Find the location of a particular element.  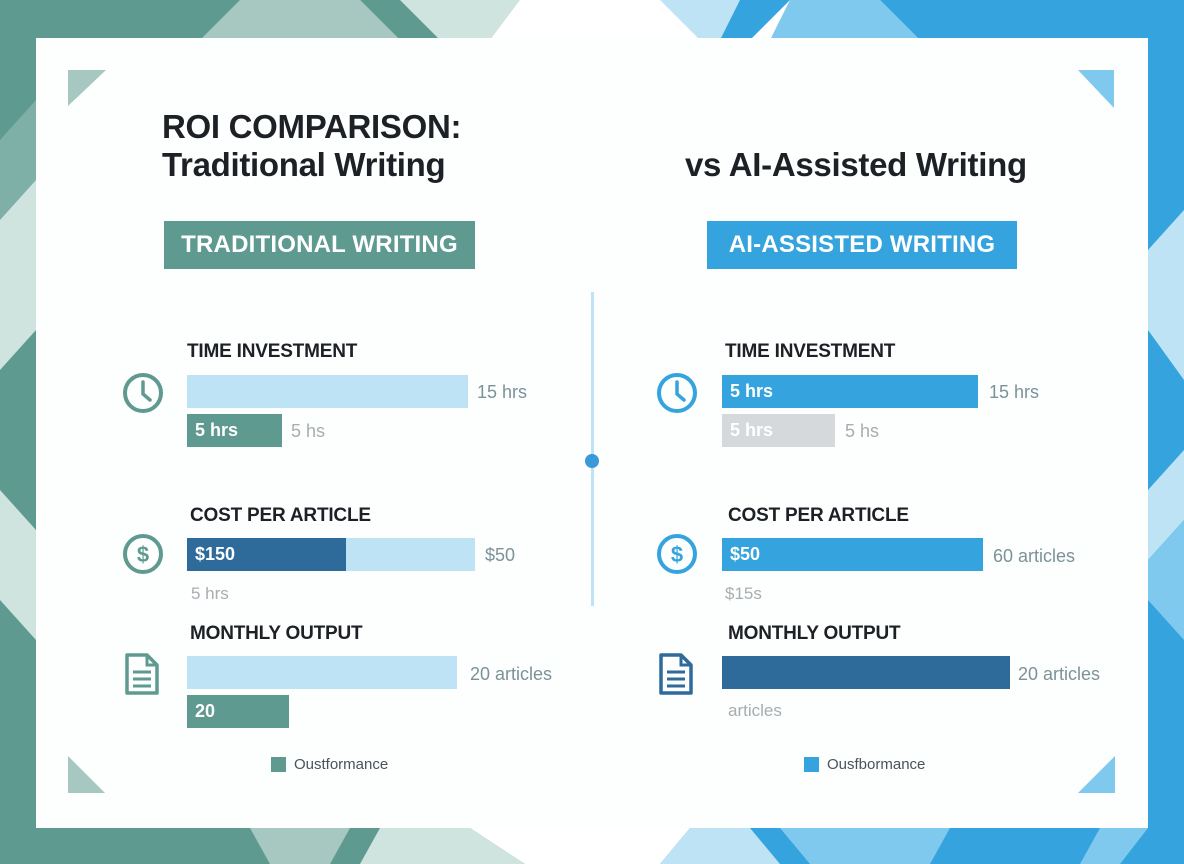

legend-traditional: Oustformance is located at coordinates (329, 764).